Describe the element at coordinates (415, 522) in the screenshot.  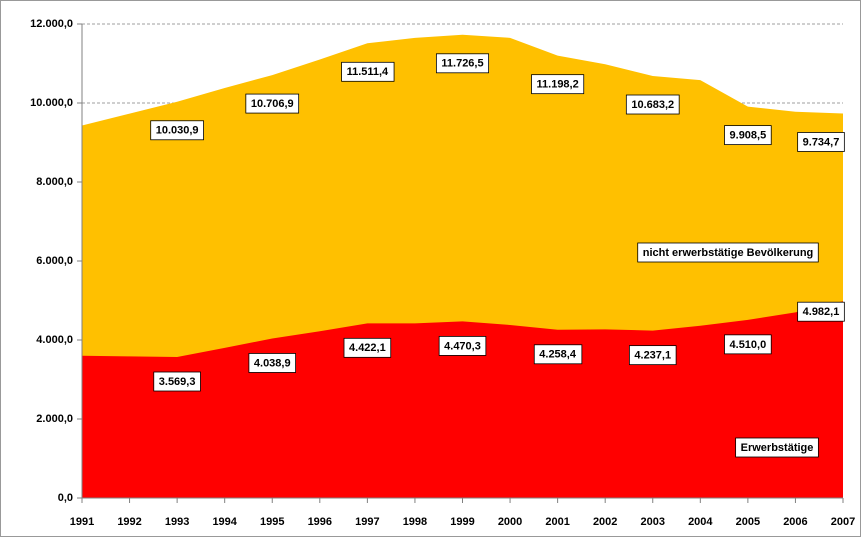
I see `x-tick-label: 1998` at that location.